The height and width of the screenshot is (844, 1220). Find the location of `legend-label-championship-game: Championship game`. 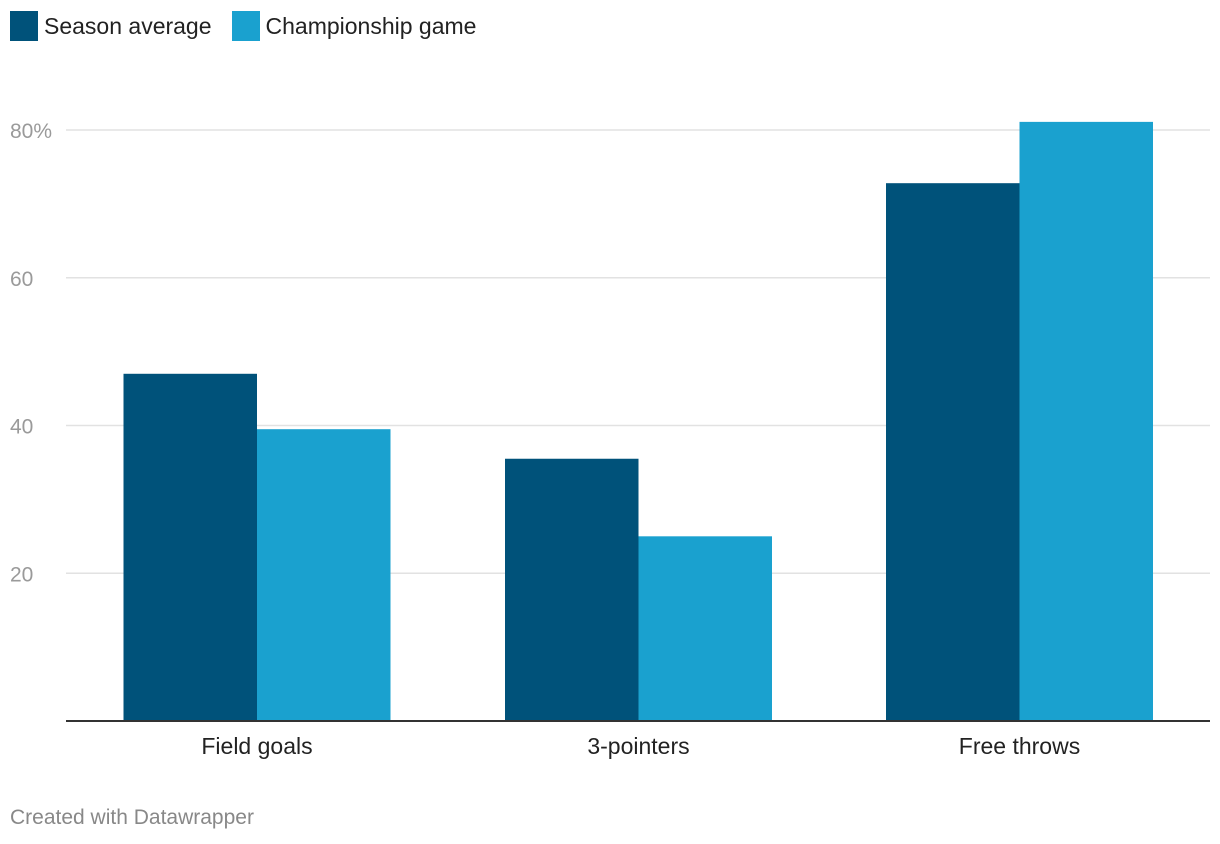

legend-label-championship-game: Championship game is located at coordinates (371, 25).